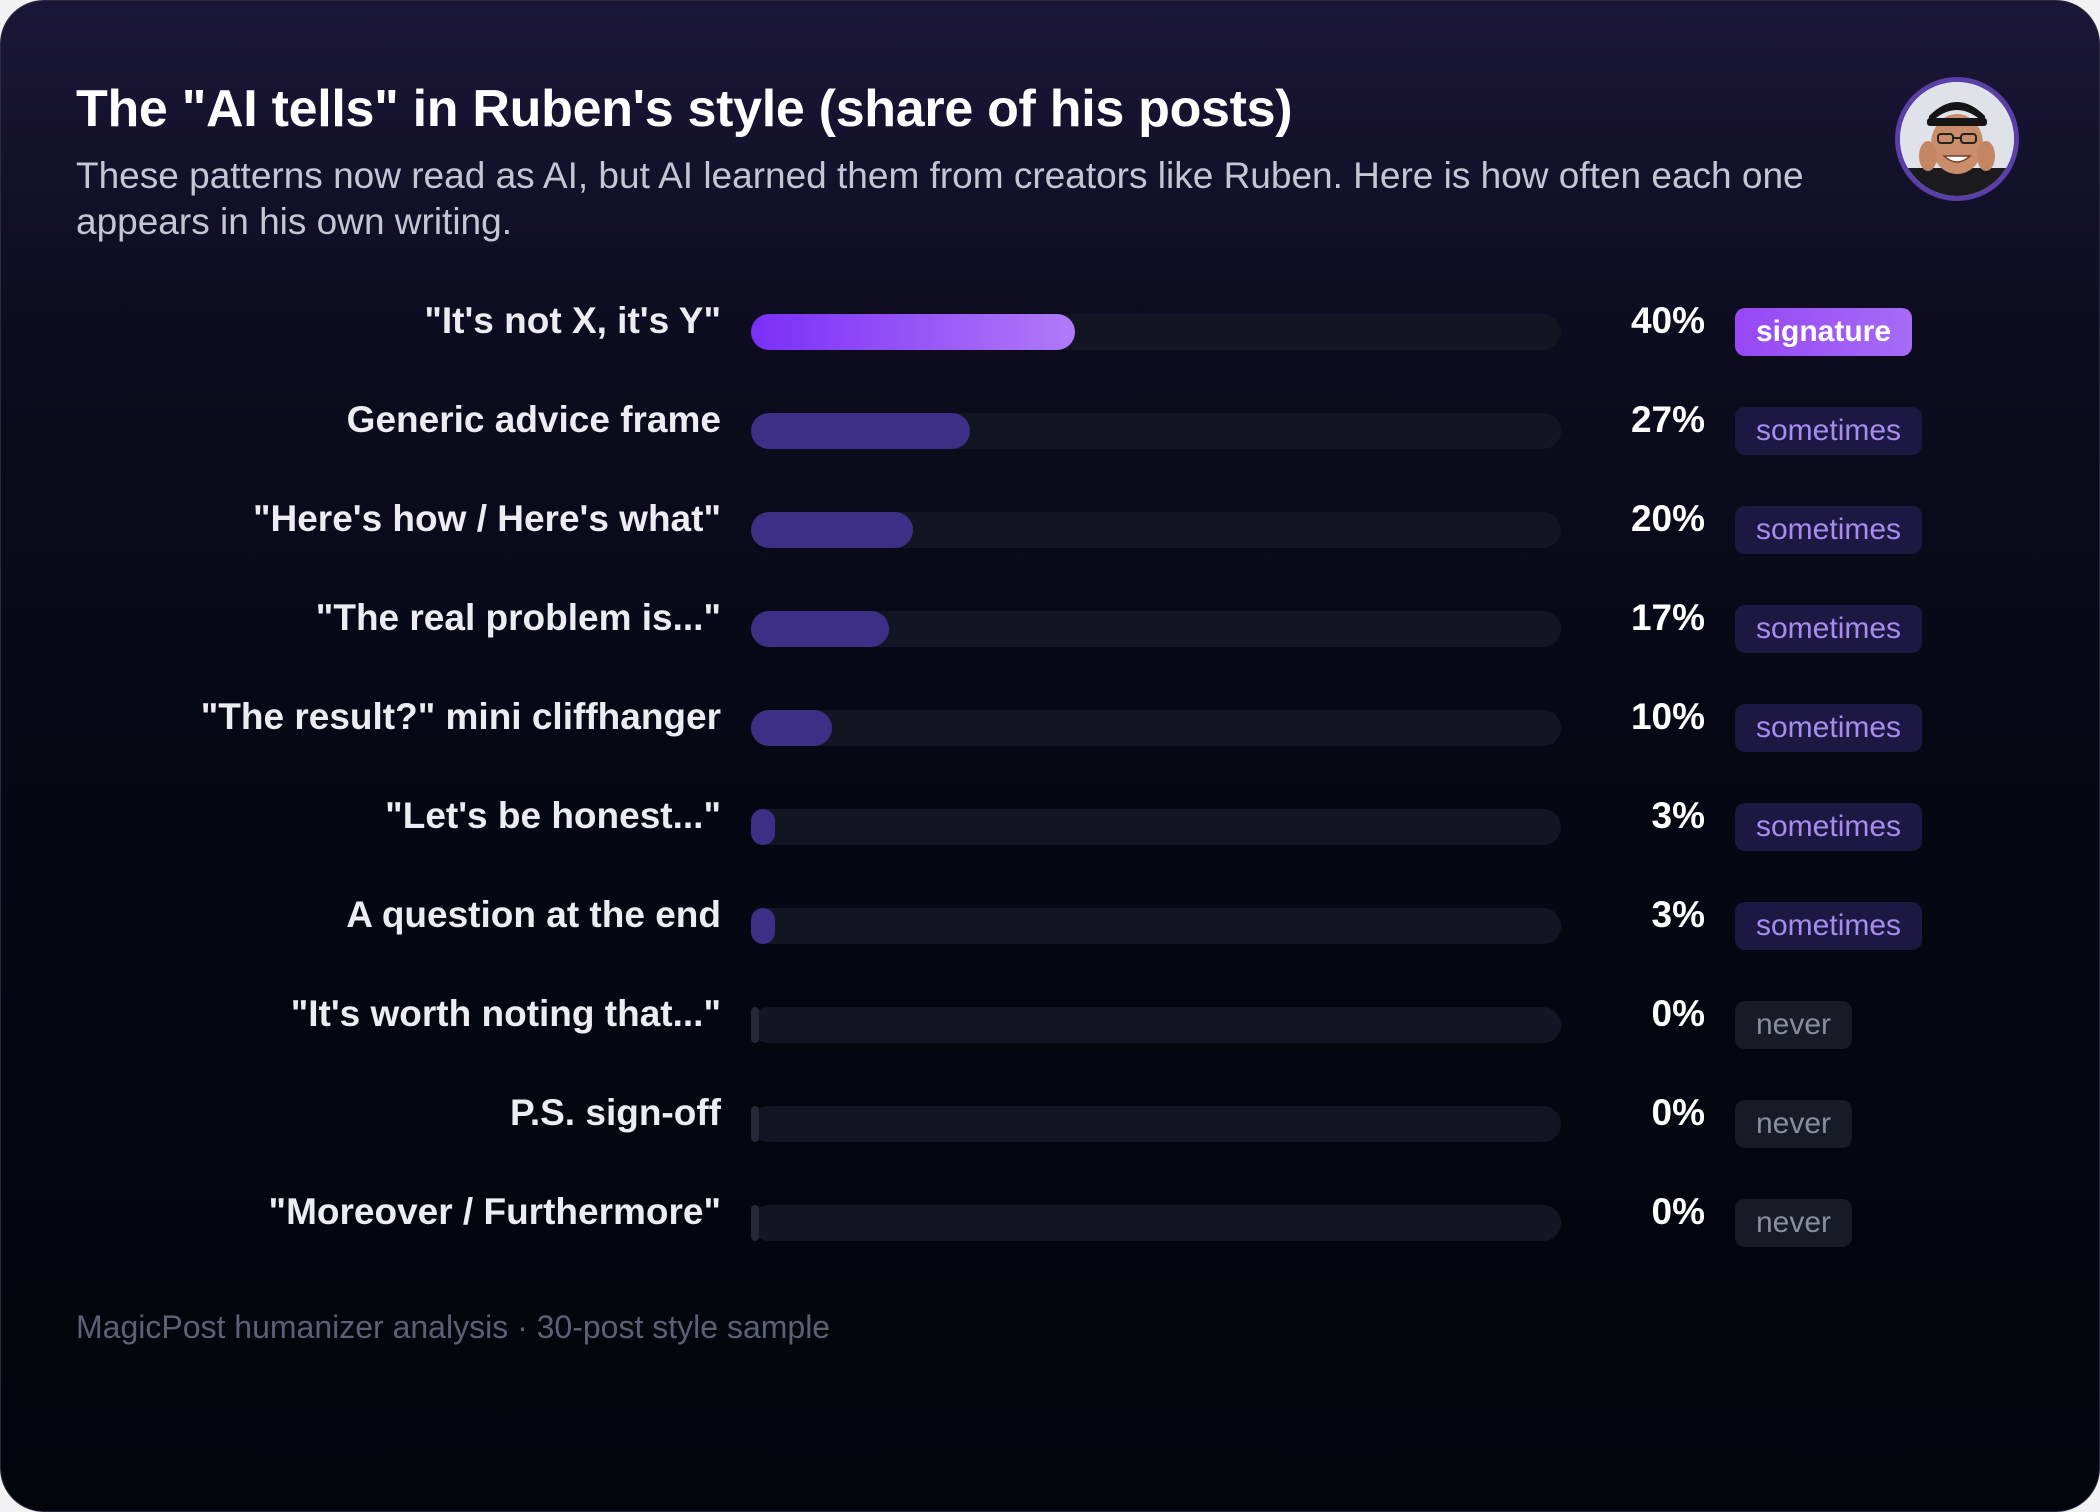 The image size is (2100, 1512). Describe the element at coordinates (1824, 332) in the screenshot. I see `frequency-badge: signature` at that location.